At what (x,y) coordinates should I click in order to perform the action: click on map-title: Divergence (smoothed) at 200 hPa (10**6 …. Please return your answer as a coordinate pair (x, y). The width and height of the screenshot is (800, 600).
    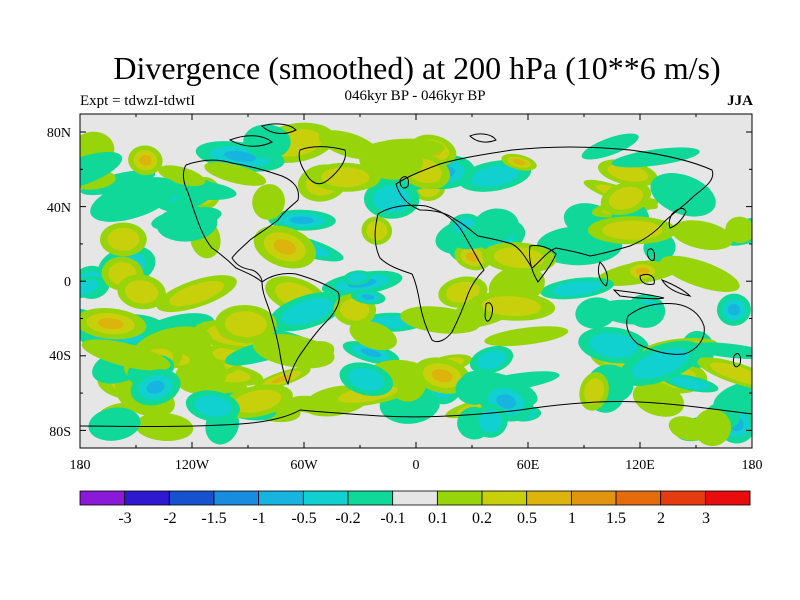
    Looking at the image, I should click on (417, 68).